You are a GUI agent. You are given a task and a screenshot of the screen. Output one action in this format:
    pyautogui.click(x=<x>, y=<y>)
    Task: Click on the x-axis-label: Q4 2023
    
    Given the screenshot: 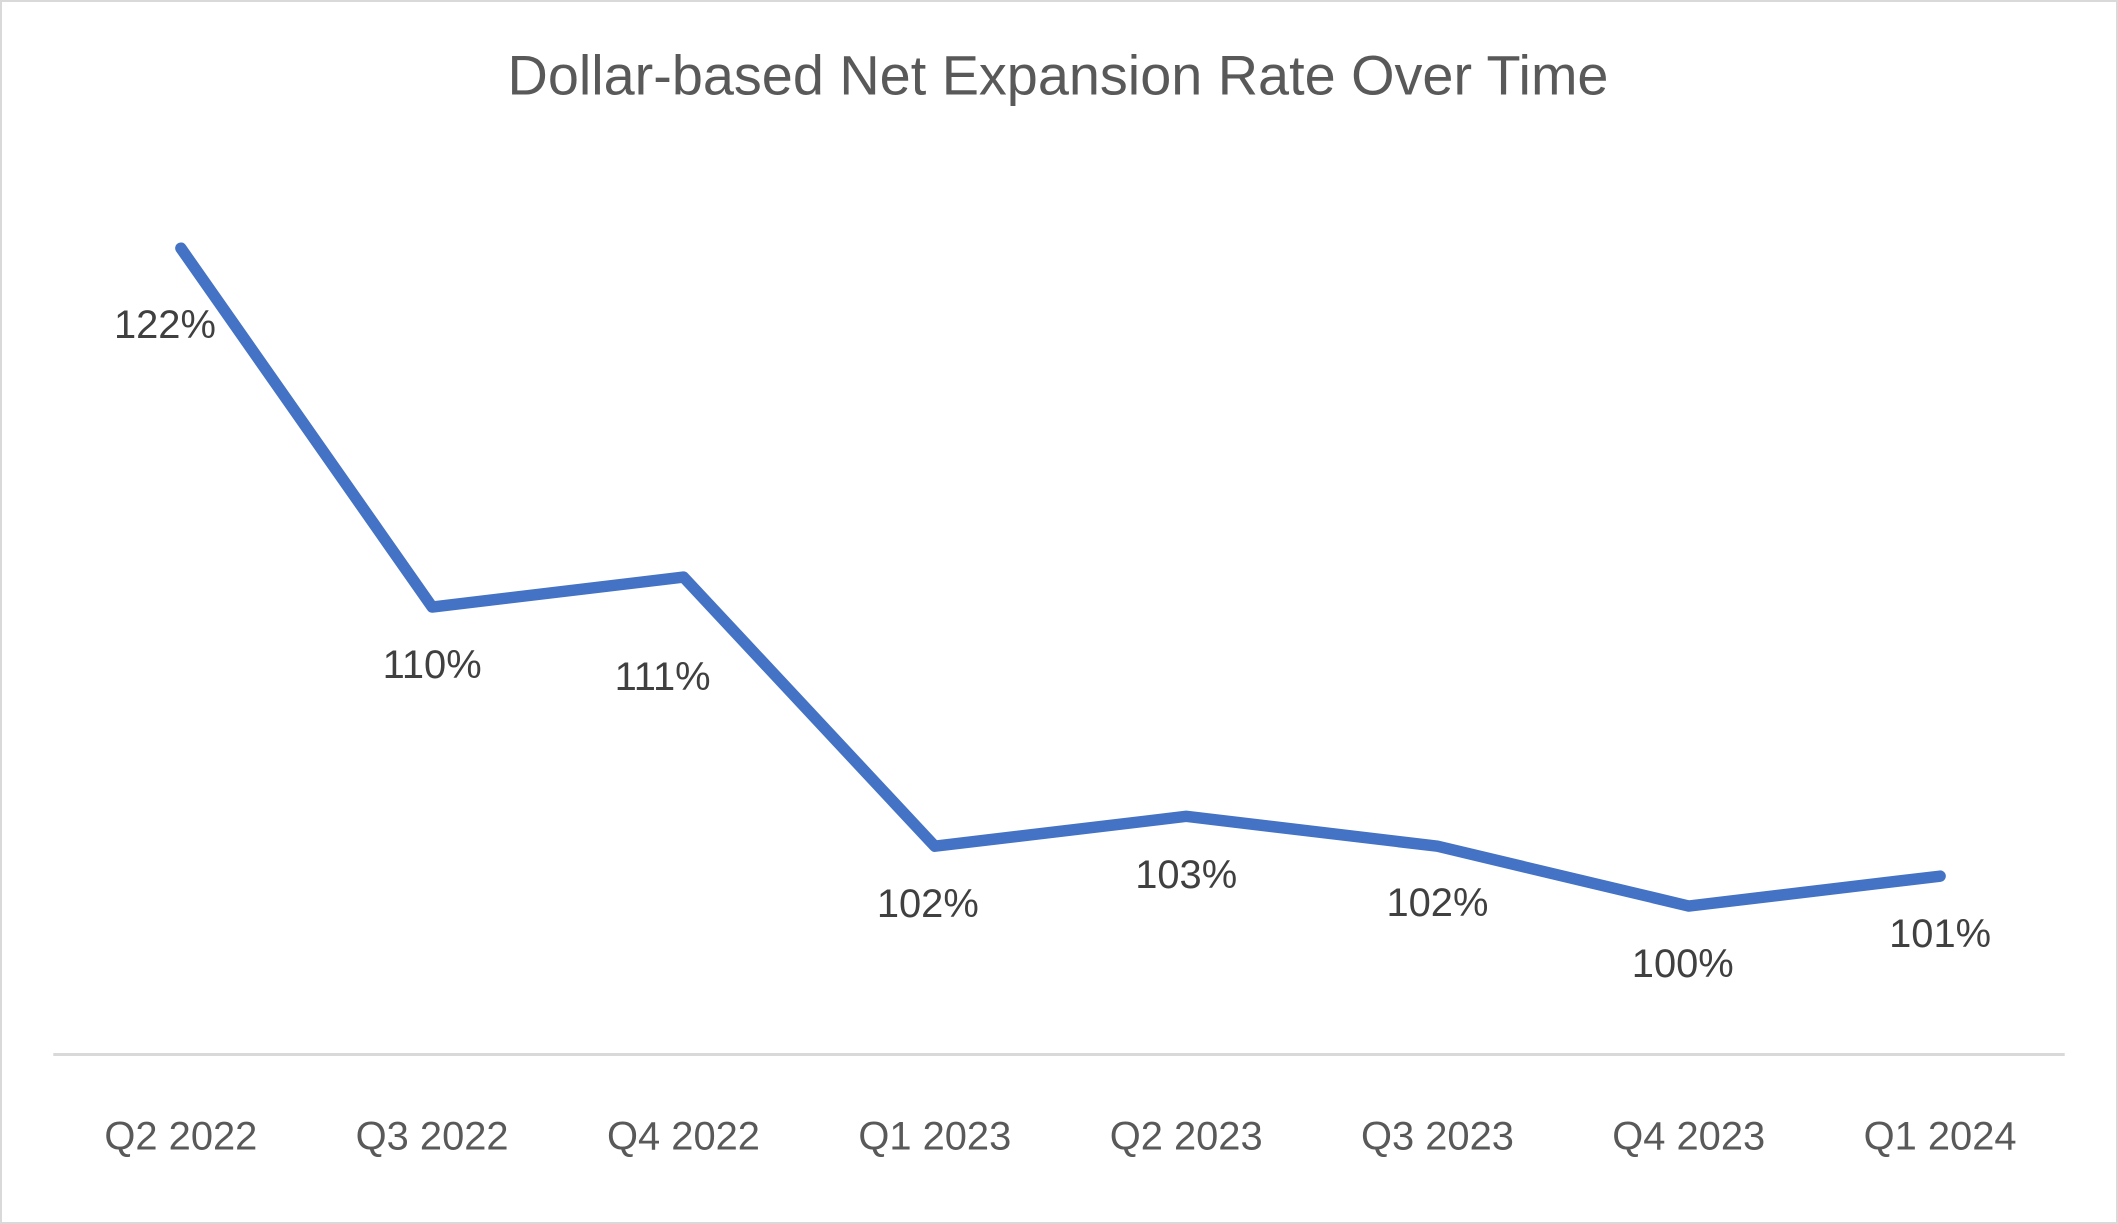 What is the action you would take?
    pyautogui.click(x=1688, y=1136)
    